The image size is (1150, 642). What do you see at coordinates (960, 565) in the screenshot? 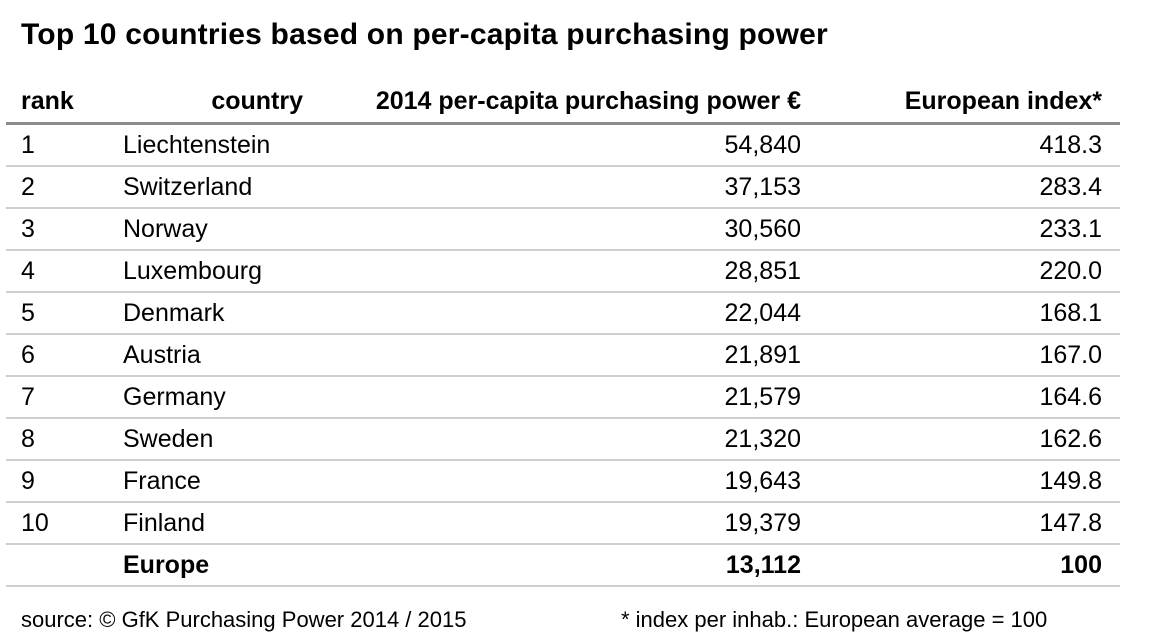
I see `european-index-cell: 100` at bounding box center [960, 565].